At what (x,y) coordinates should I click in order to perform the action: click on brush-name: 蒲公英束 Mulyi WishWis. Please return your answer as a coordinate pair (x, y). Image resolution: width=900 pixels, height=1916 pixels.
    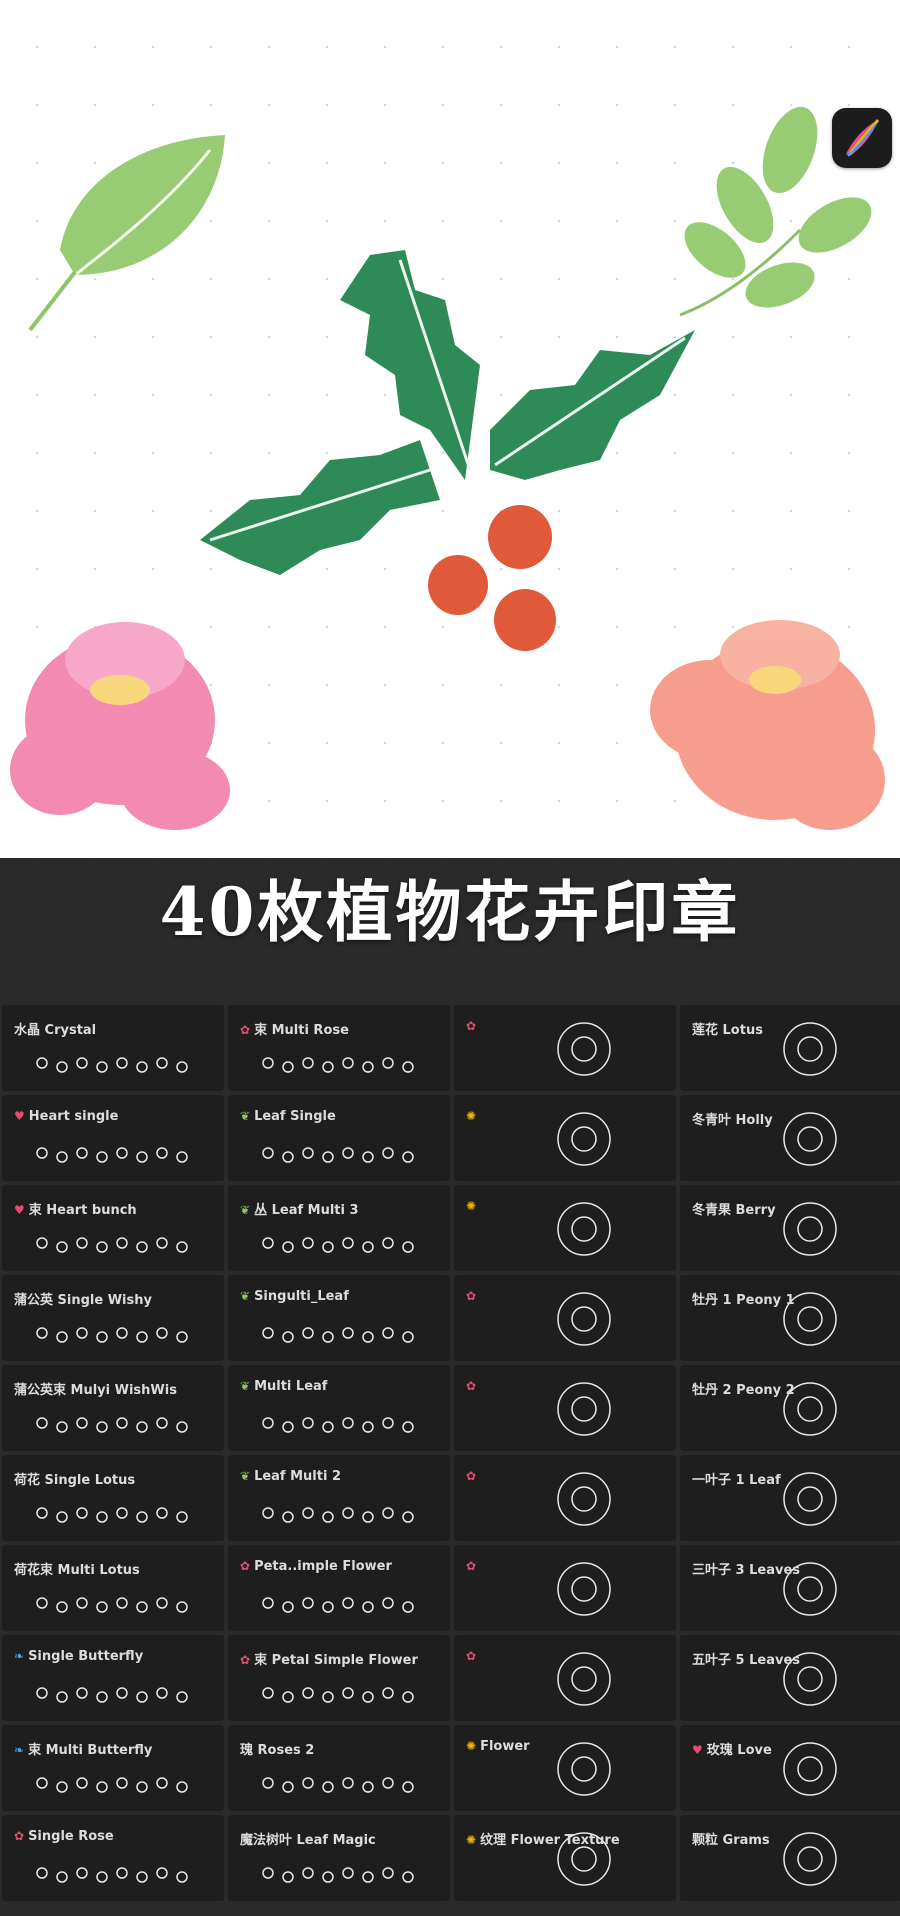
    Looking at the image, I should click on (95, 1390).